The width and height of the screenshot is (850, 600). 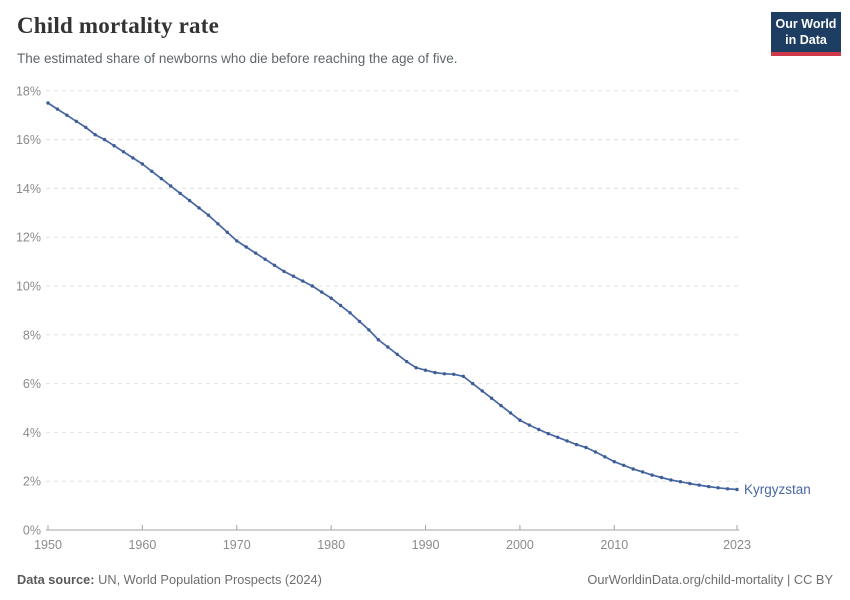 I want to click on owid-logo-line2: in Data, so click(x=806, y=40).